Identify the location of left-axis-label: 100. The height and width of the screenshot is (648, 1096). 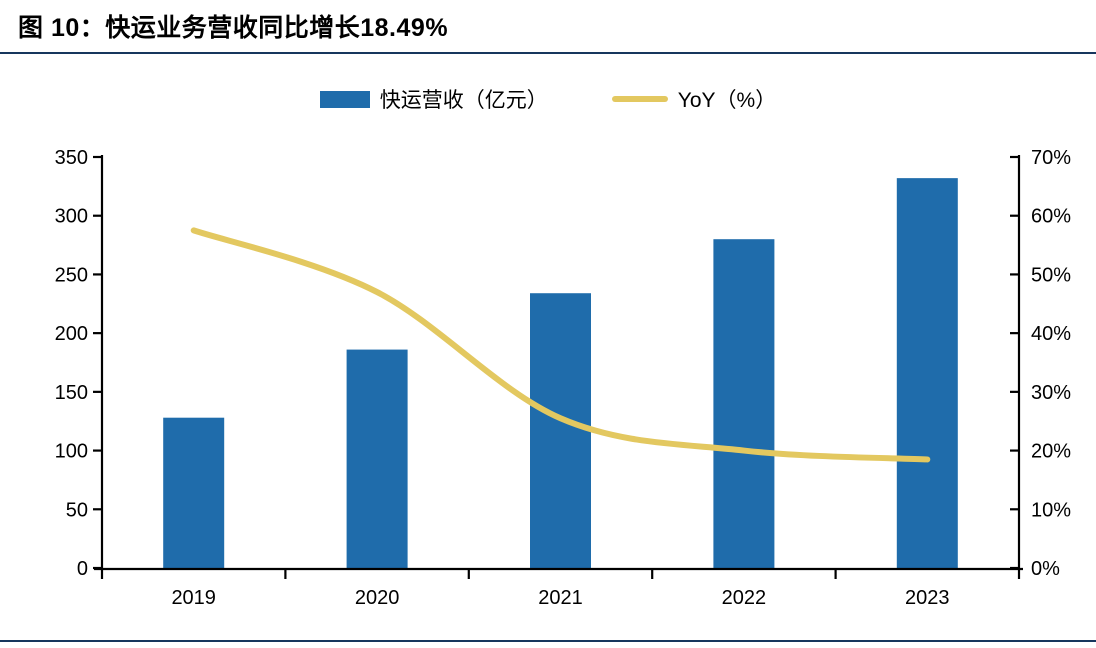
(71, 452).